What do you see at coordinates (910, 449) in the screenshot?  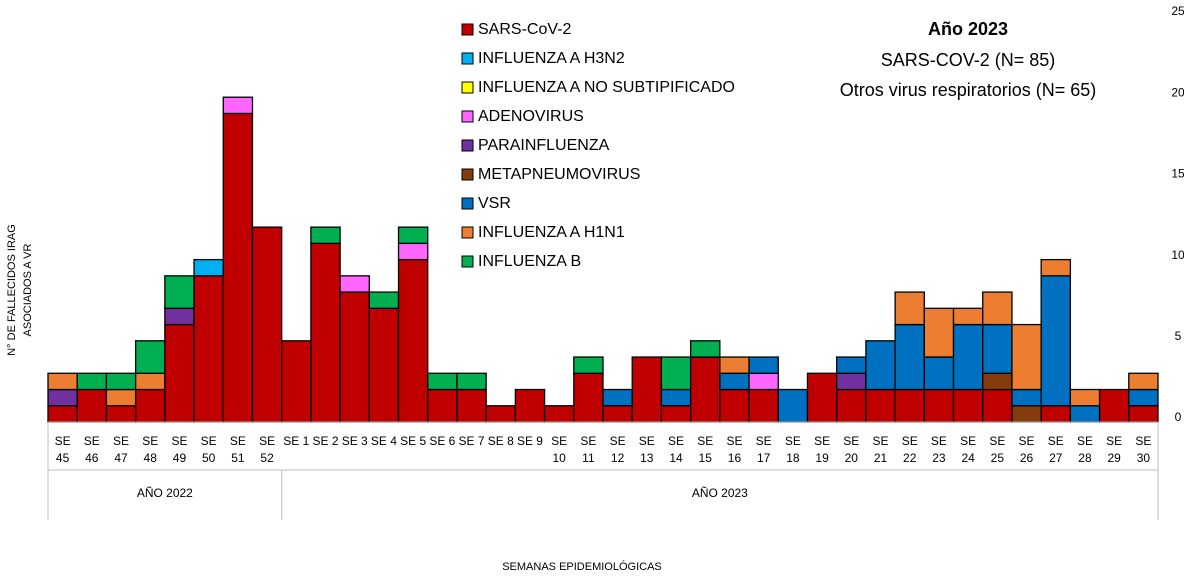 I see `x-tick-label: SE 22` at bounding box center [910, 449].